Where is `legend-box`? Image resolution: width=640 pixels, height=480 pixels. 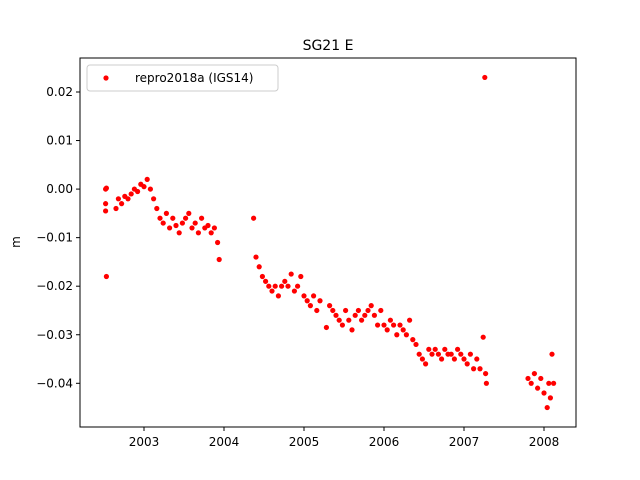
legend-box is located at coordinates (182, 78).